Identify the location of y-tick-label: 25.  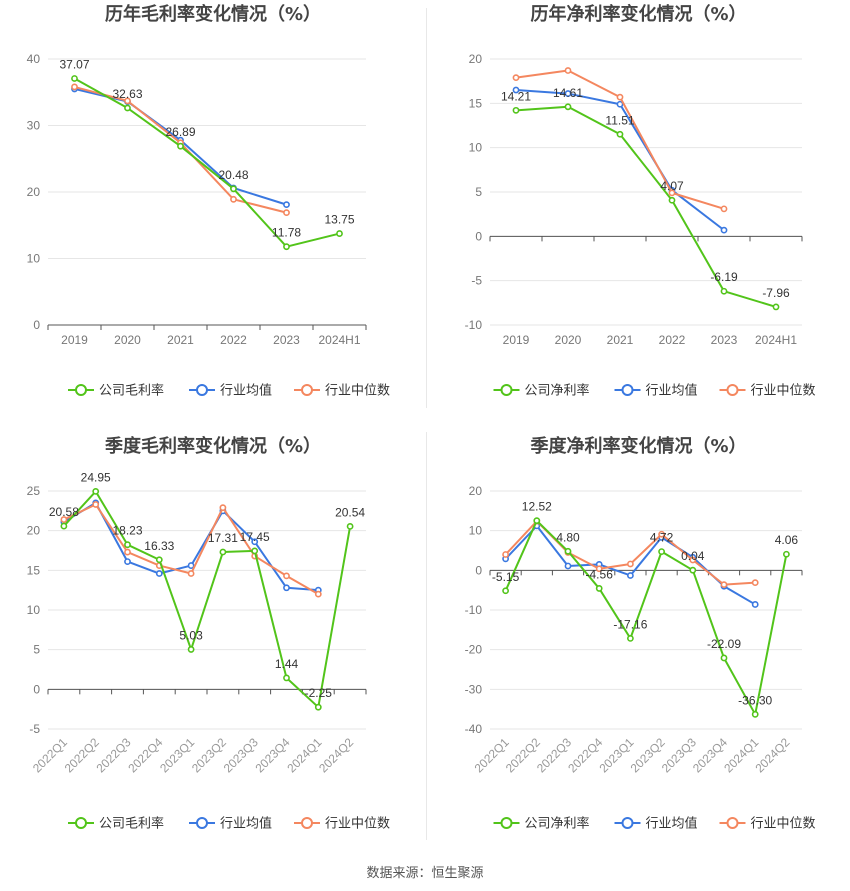
(34, 491).